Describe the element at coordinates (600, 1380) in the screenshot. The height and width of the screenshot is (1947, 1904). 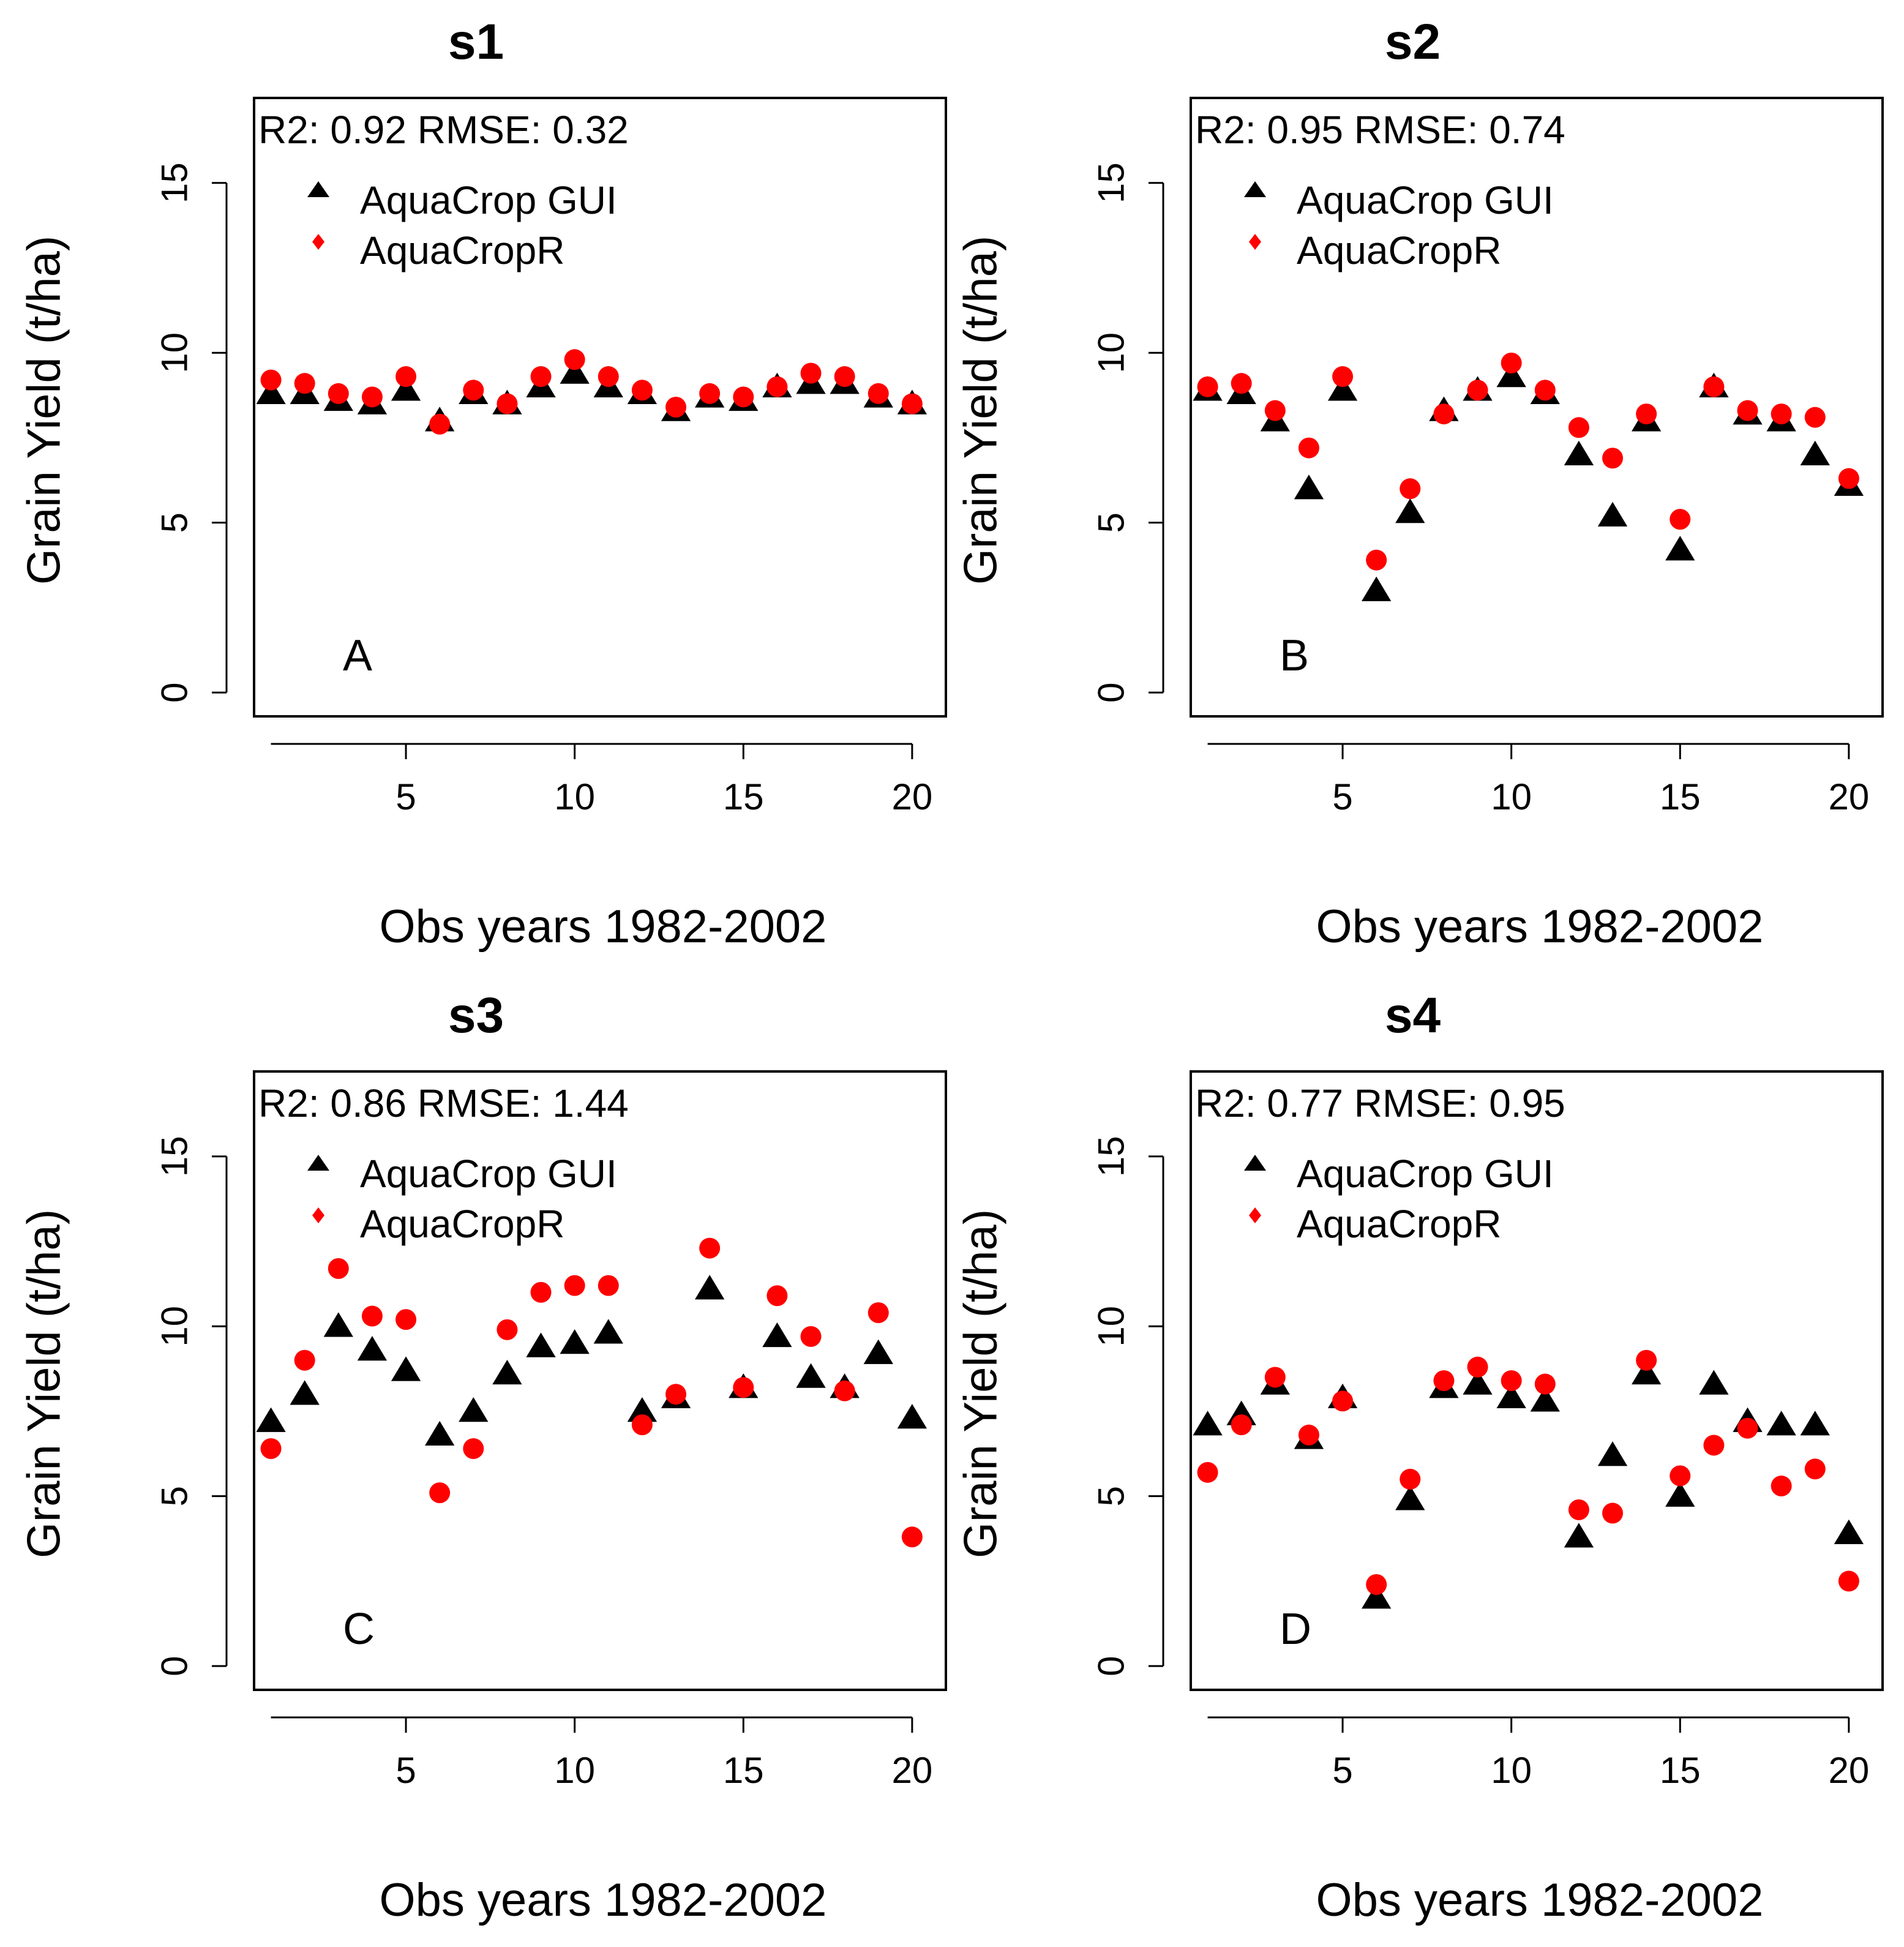
I see `plot-frame` at that location.